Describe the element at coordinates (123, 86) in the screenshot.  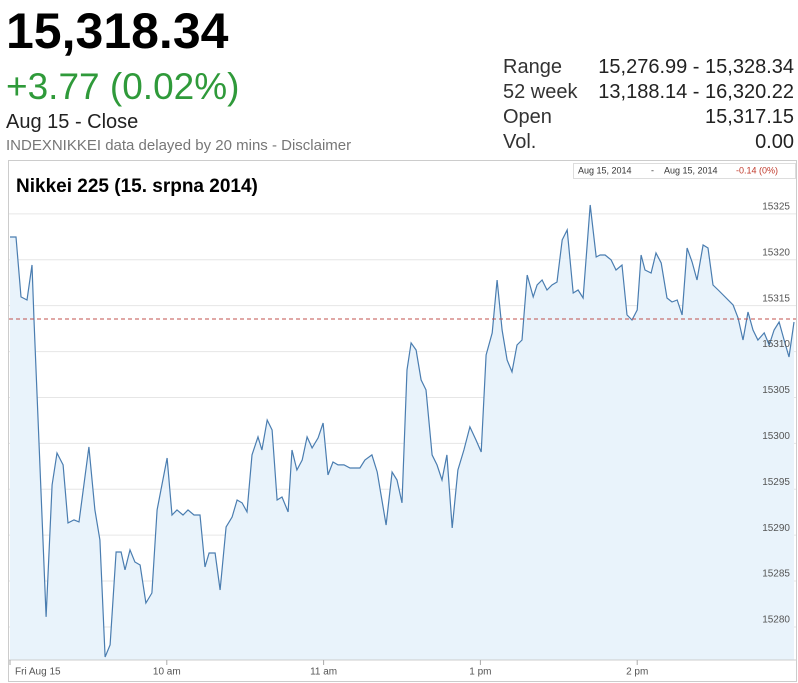
I see `change: +3.77 (0.02%)` at that location.